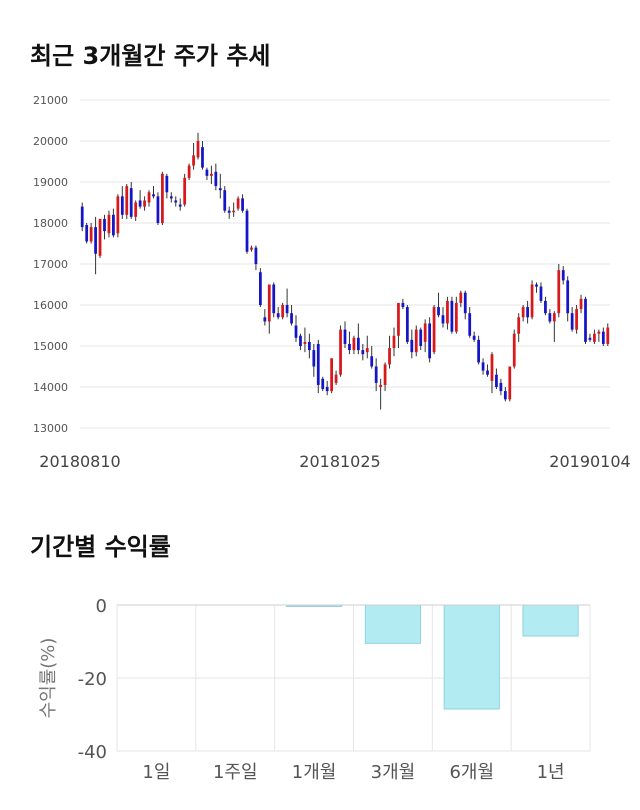 The width and height of the screenshot is (640, 810). I want to click on x-category-label: 1일, so click(156, 772).